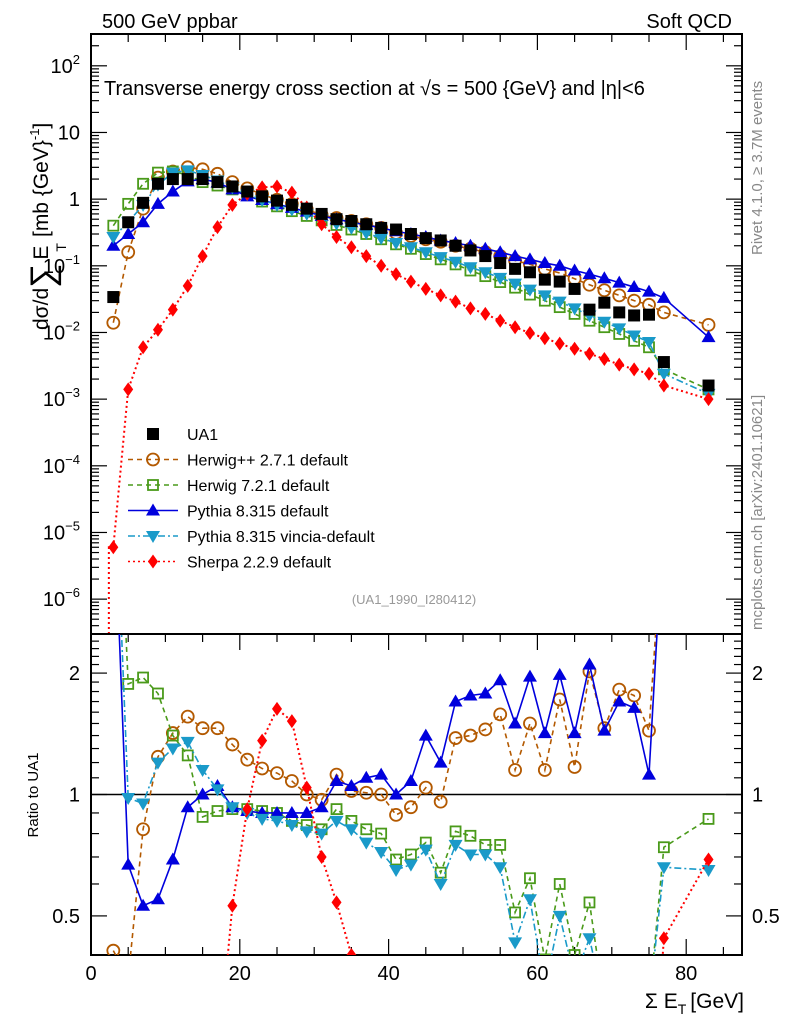 The height and width of the screenshot is (1024, 786). What do you see at coordinates (757, 796) in the screenshot?
I see `ratio-y-tick-label-right: 1` at bounding box center [757, 796].